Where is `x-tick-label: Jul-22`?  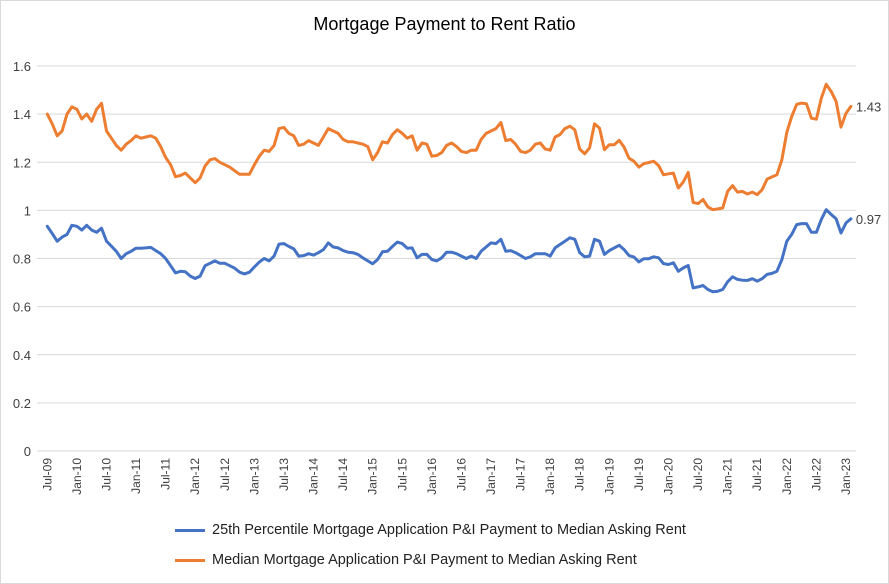 x-tick-label: Jul-22 is located at coordinates (816, 474).